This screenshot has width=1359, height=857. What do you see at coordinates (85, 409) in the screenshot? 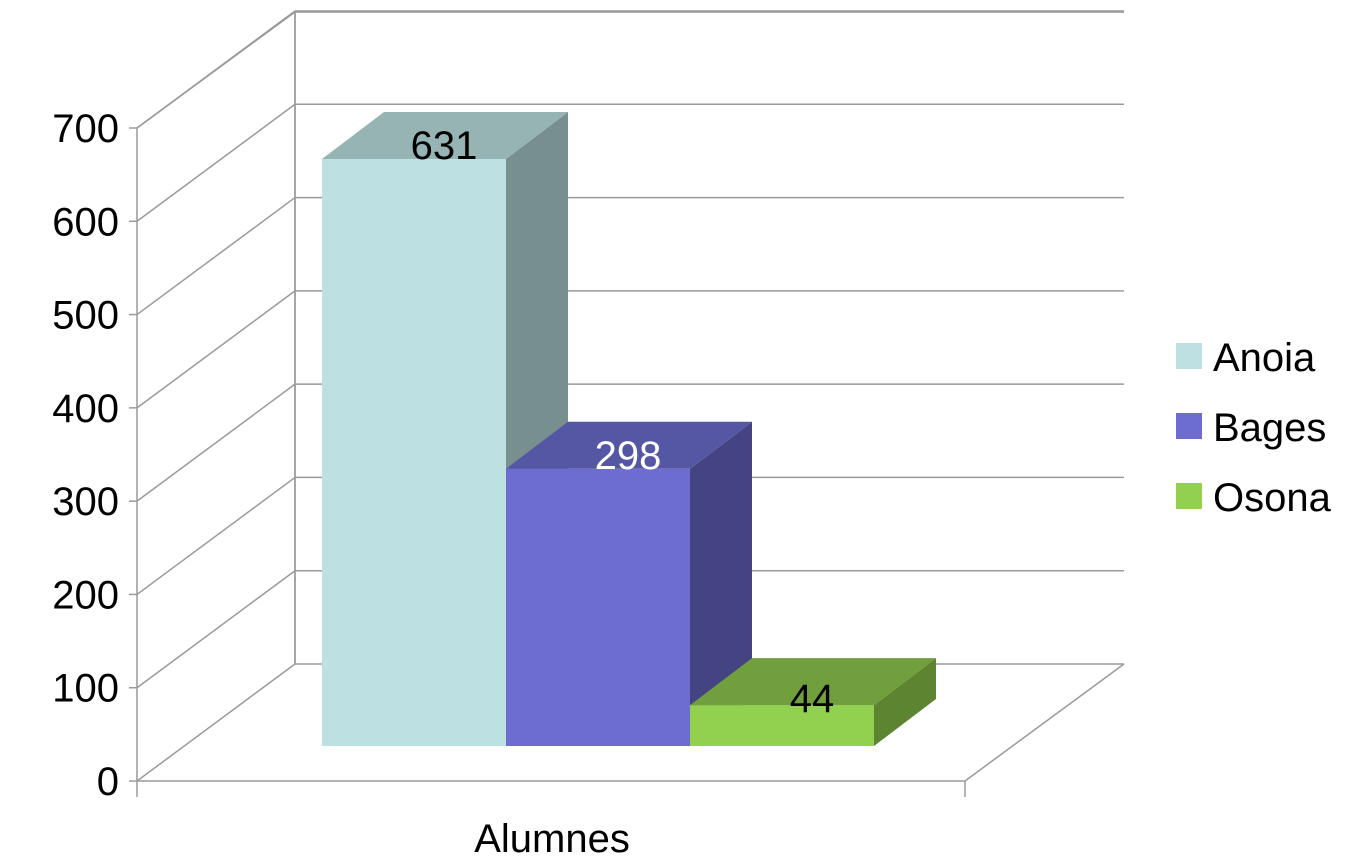
I see `y-tick-label: 400` at bounding box center [85, 409].